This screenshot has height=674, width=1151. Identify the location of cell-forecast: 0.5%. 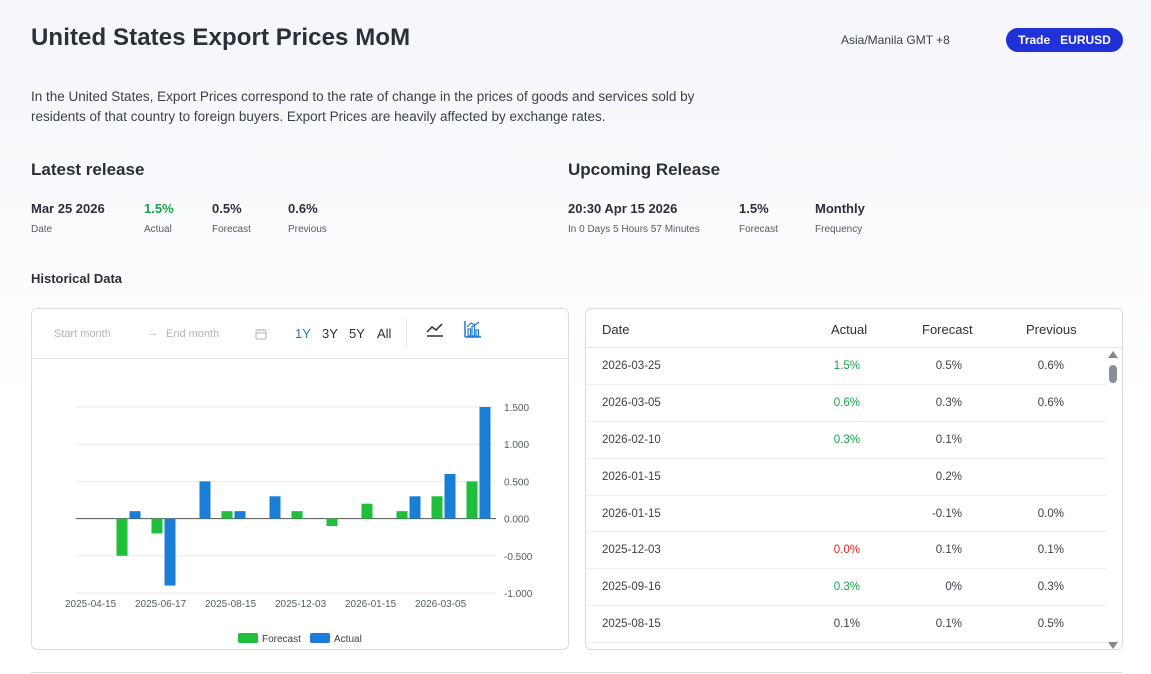
(948, 366).